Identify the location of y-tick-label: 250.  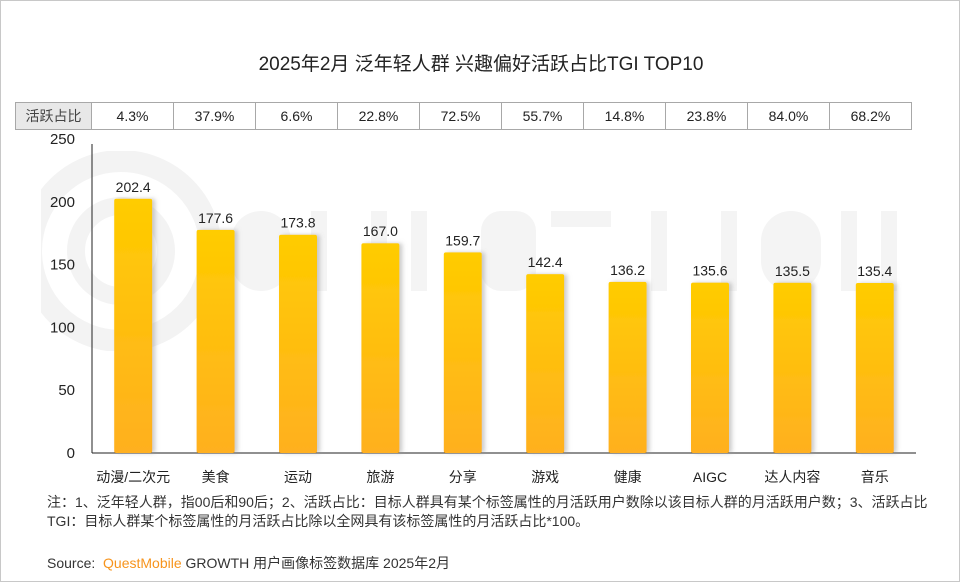
(62, 139).